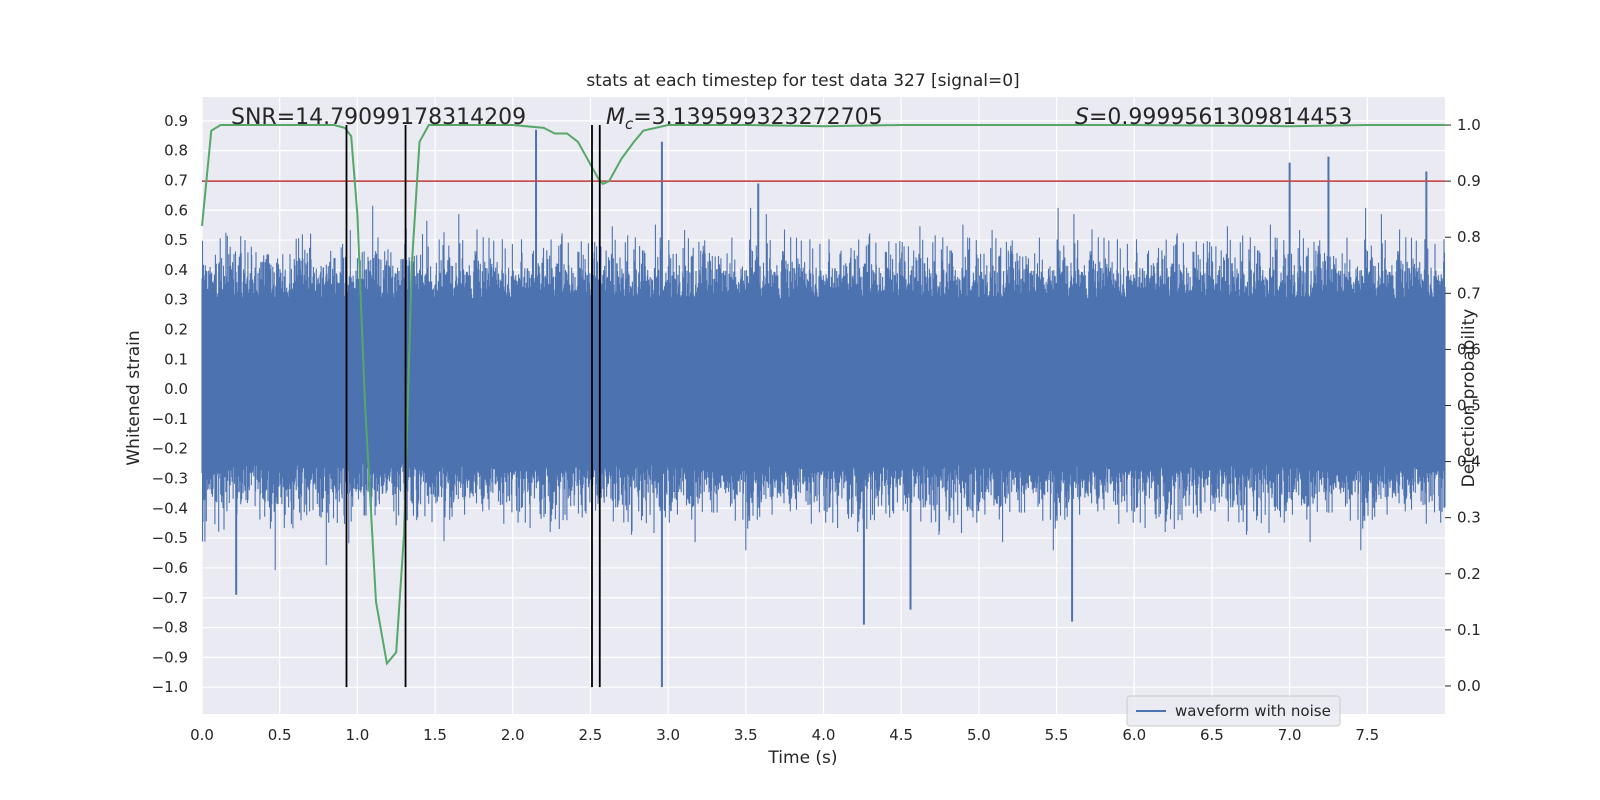  I want to click on left-y-tick-label: 0.8, so click(176, 151).